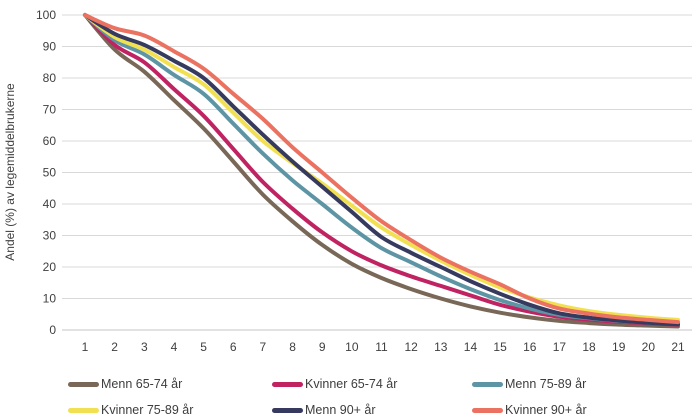  I want to click on legend-label: Menn 75-89 år, so click(546, 384).